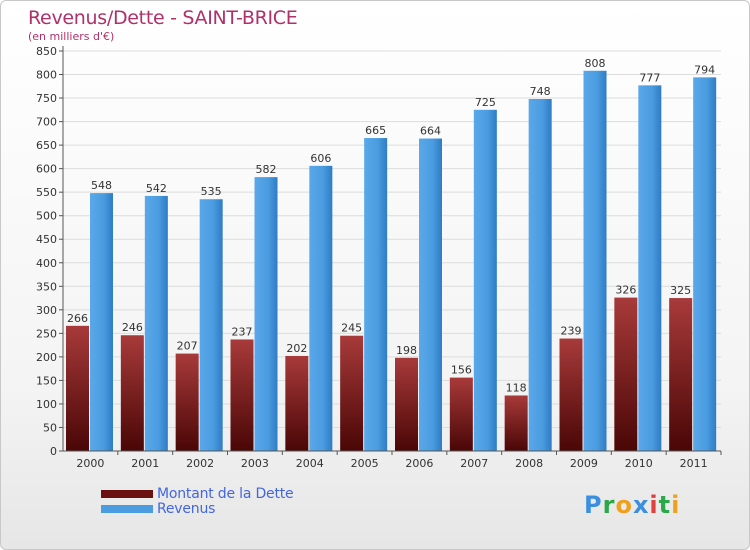  I want to click on x-tick-label: 2008, so click(529, 463).